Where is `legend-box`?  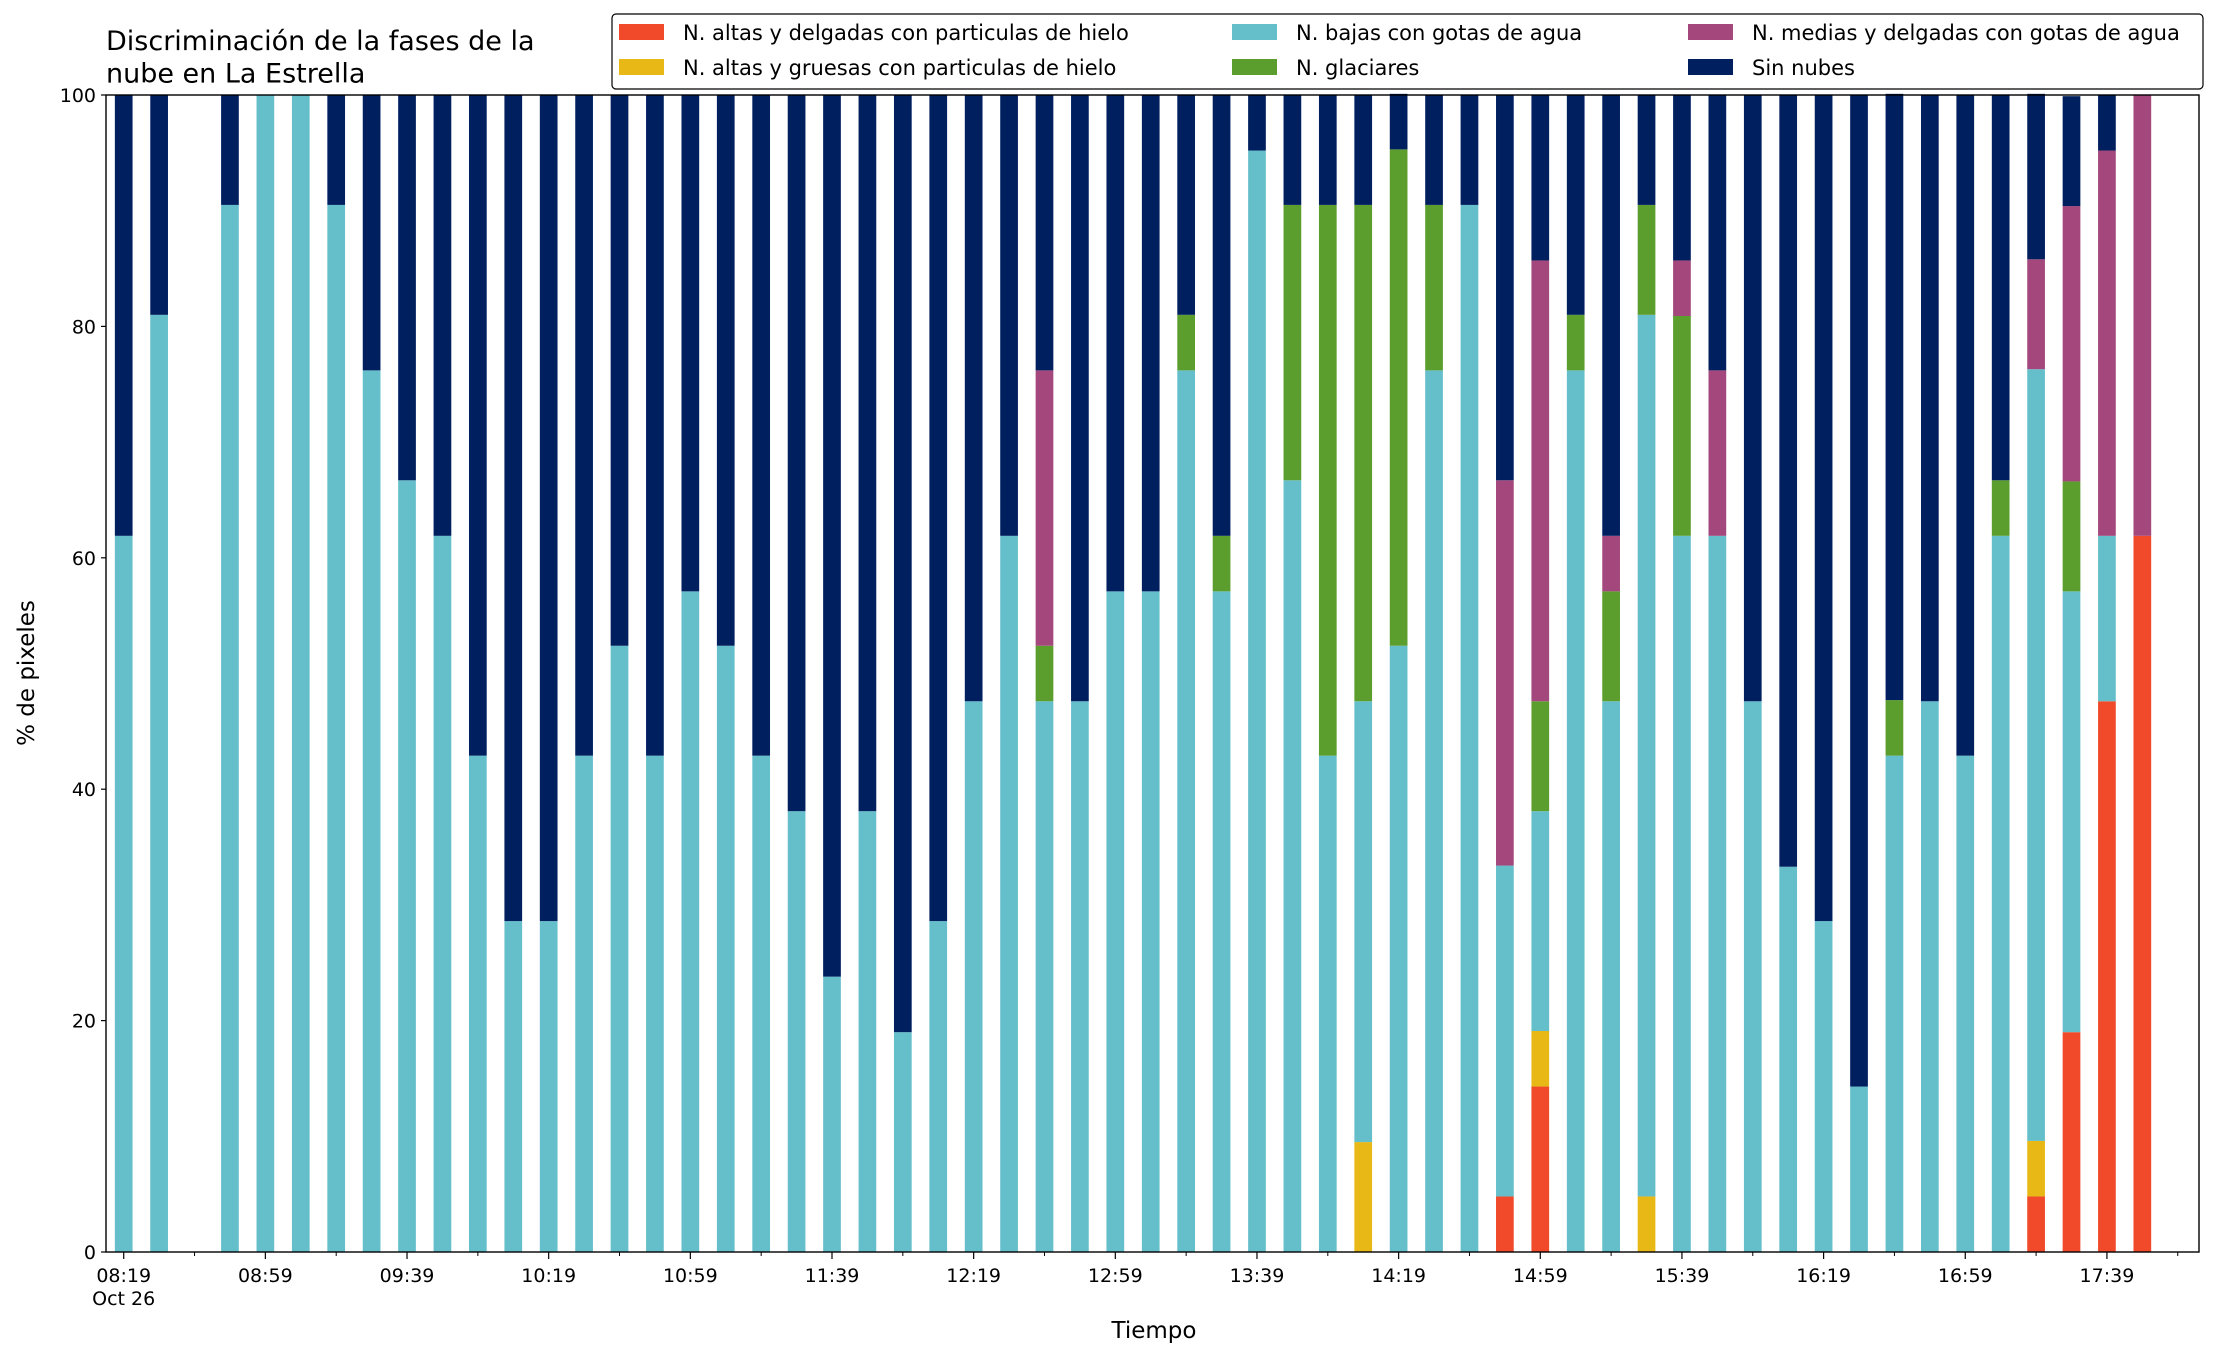 legend-box is located at coordinates (1407, 51).